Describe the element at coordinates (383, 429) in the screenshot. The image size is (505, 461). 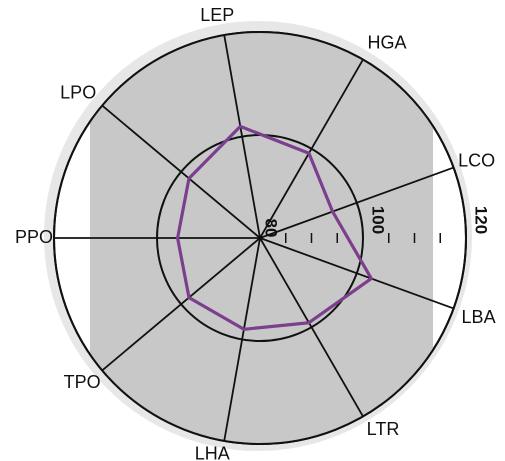
I see `axis-label-ltr: LTR` at that location.